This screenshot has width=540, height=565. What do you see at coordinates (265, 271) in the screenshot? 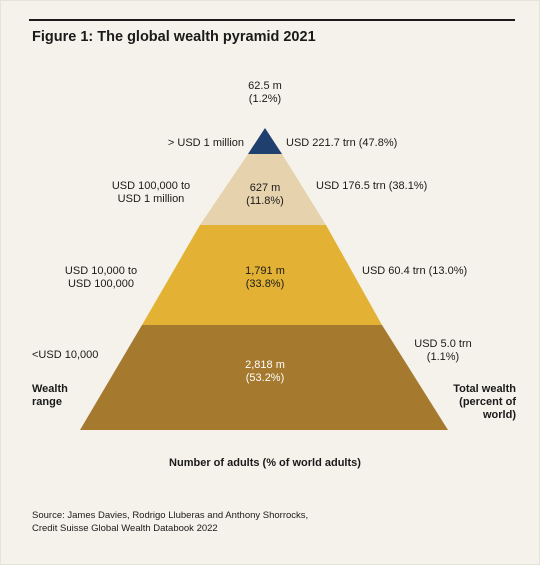
I see `tier-lower-middle-adults-value: 1,791 m` at bounding box center [265, 271].